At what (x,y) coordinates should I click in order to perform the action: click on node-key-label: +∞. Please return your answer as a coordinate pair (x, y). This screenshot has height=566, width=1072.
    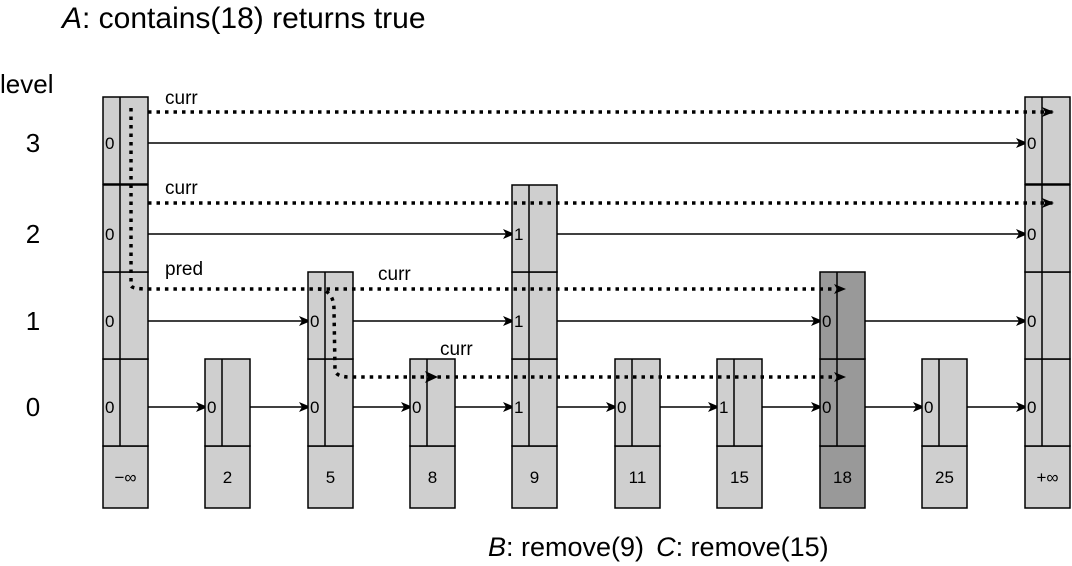
    Looking at the image, I should click on (1047, 477).